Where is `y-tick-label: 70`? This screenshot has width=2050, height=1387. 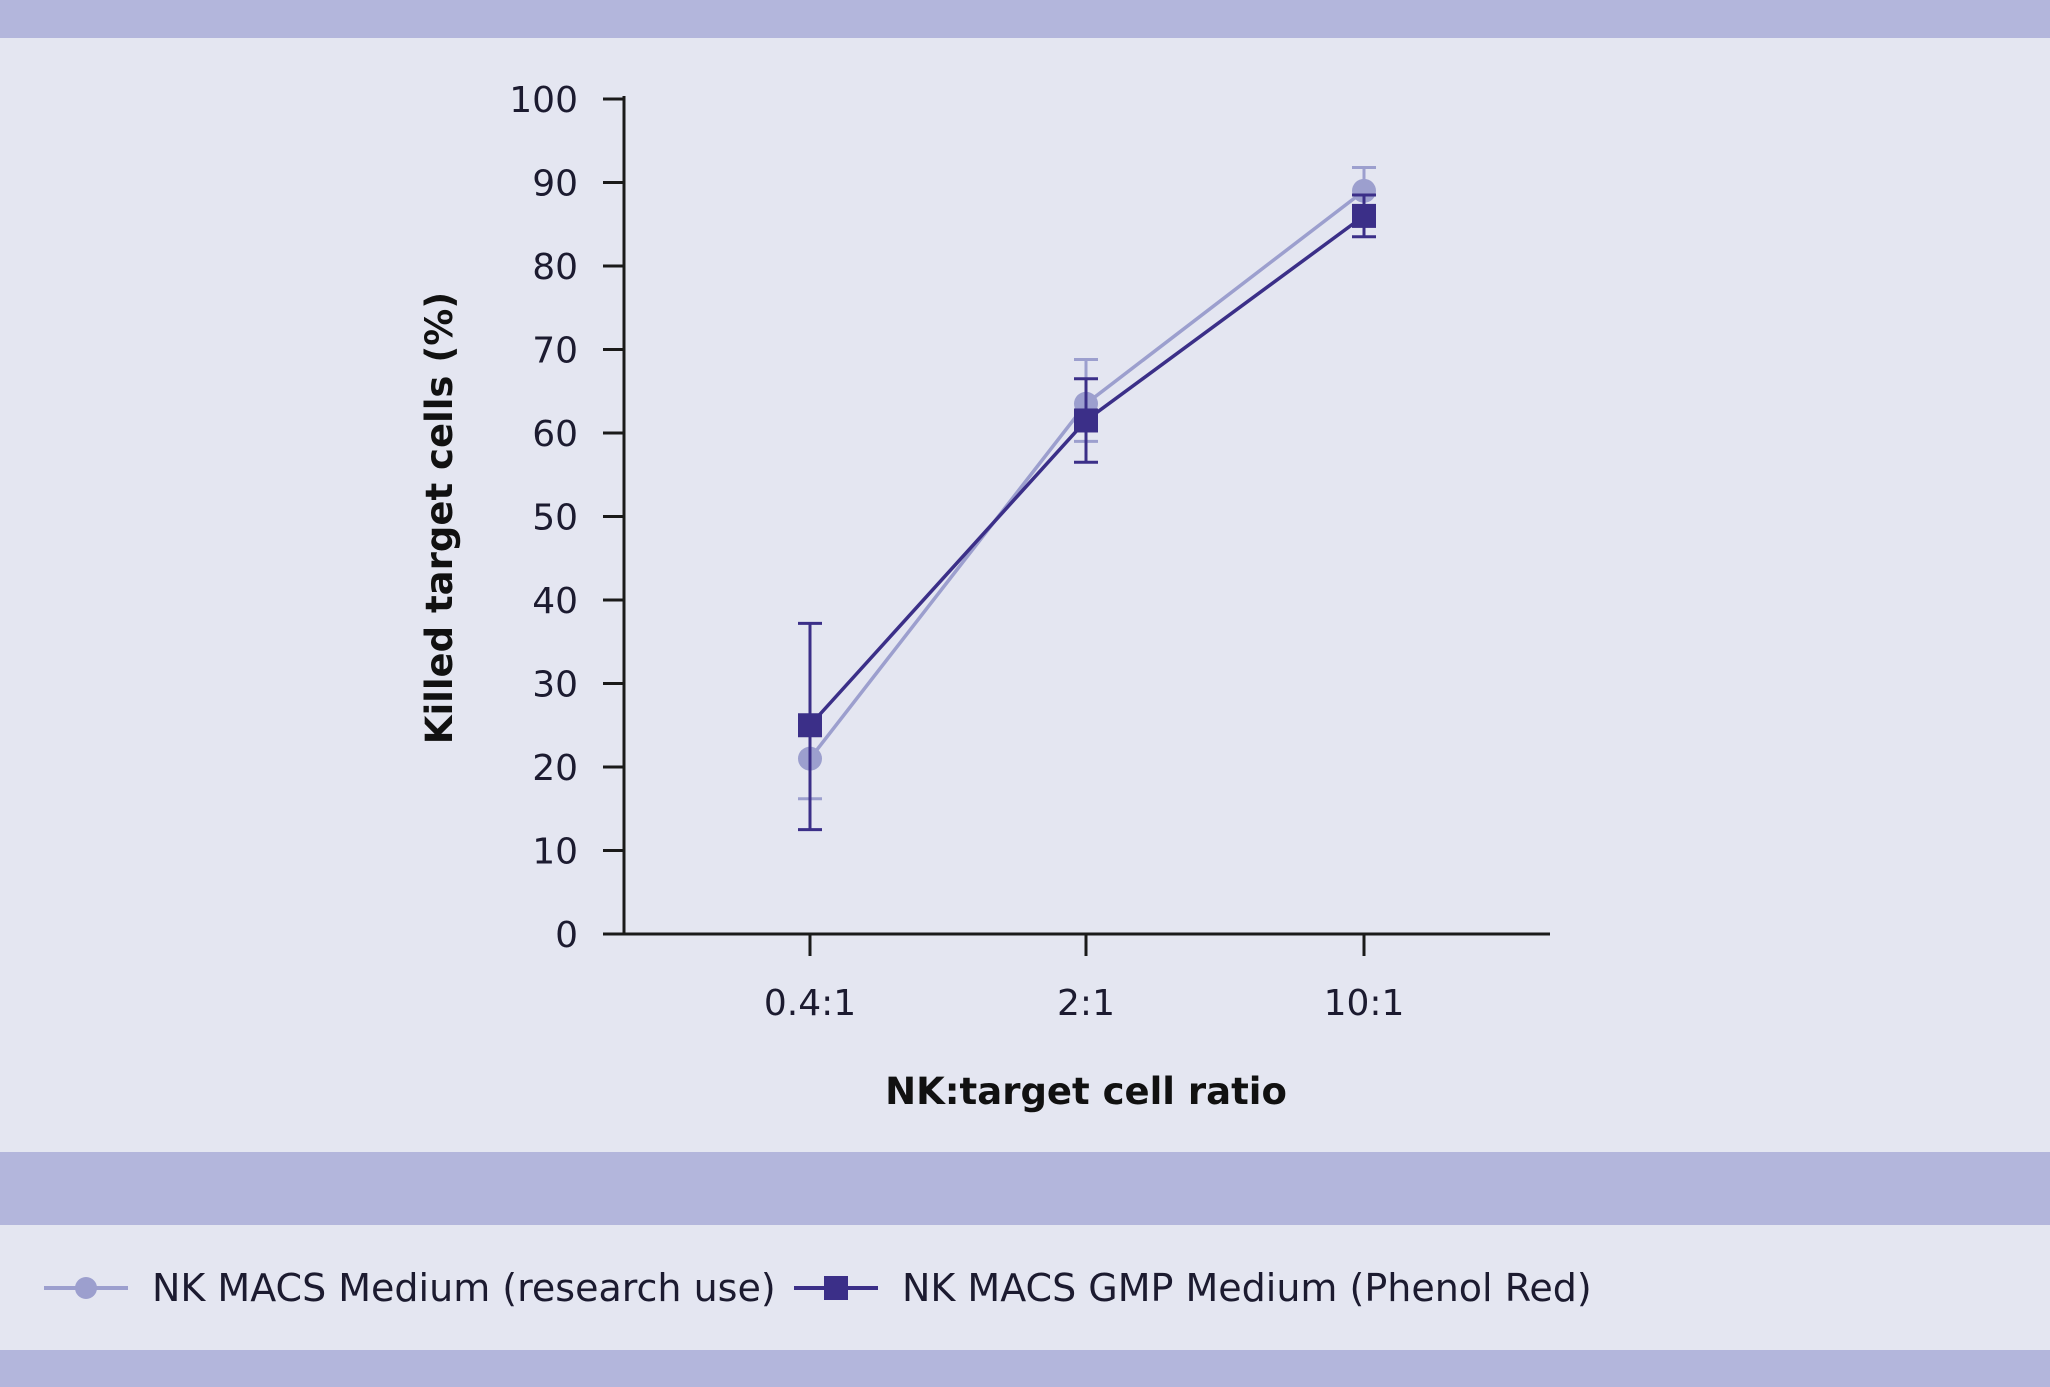 y-tick-label: 70 is located at coordinates (555, 351).